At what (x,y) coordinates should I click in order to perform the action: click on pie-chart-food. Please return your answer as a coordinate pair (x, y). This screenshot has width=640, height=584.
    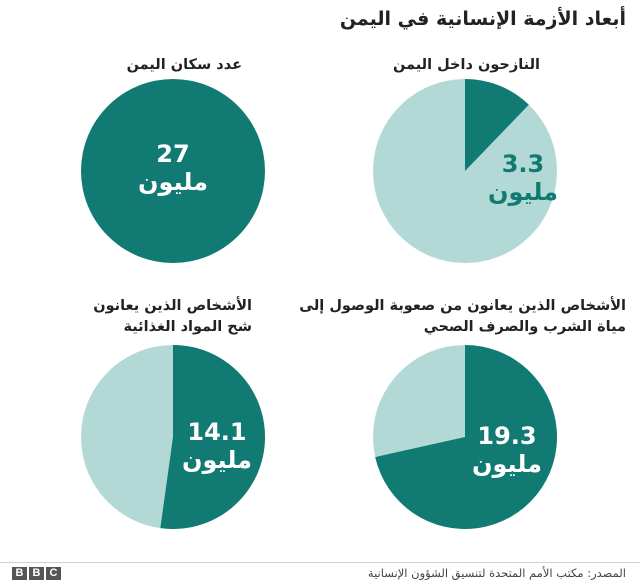
    Looking at the image, I should click on (173, 437).